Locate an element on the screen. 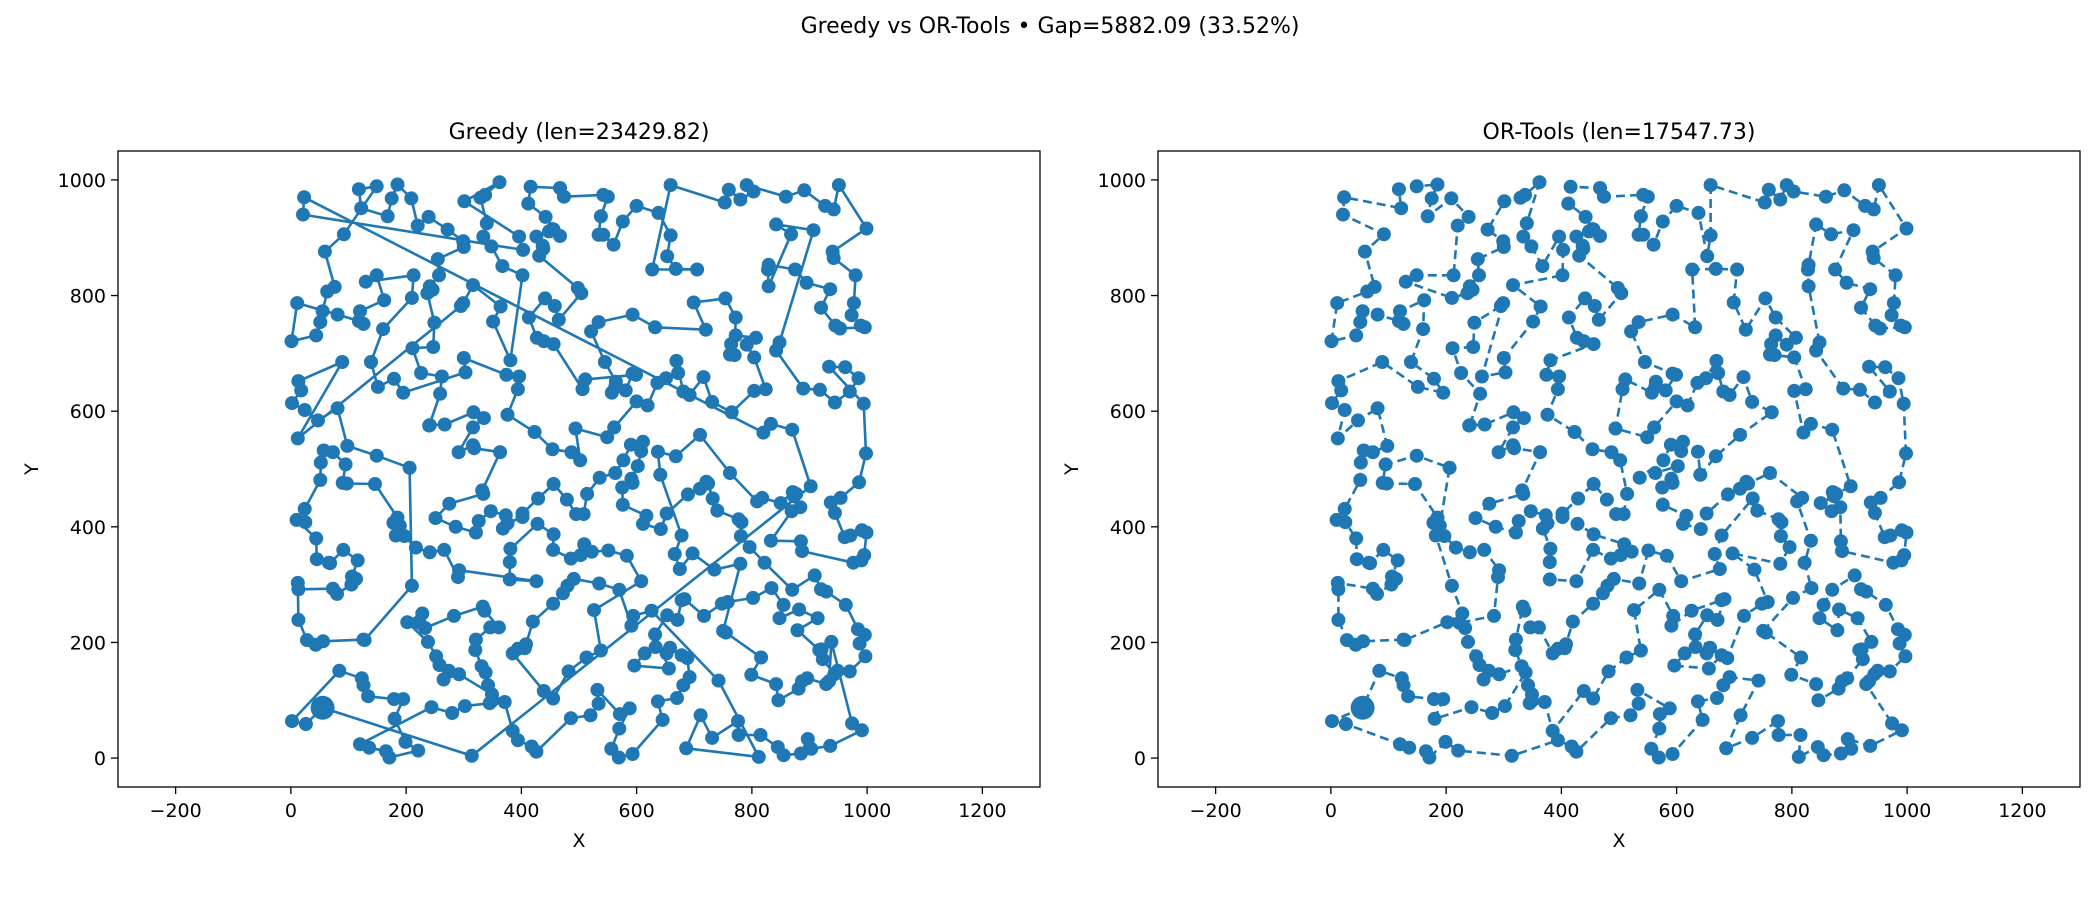  x-tick-label: 0 is located at coordinates (291, 811).